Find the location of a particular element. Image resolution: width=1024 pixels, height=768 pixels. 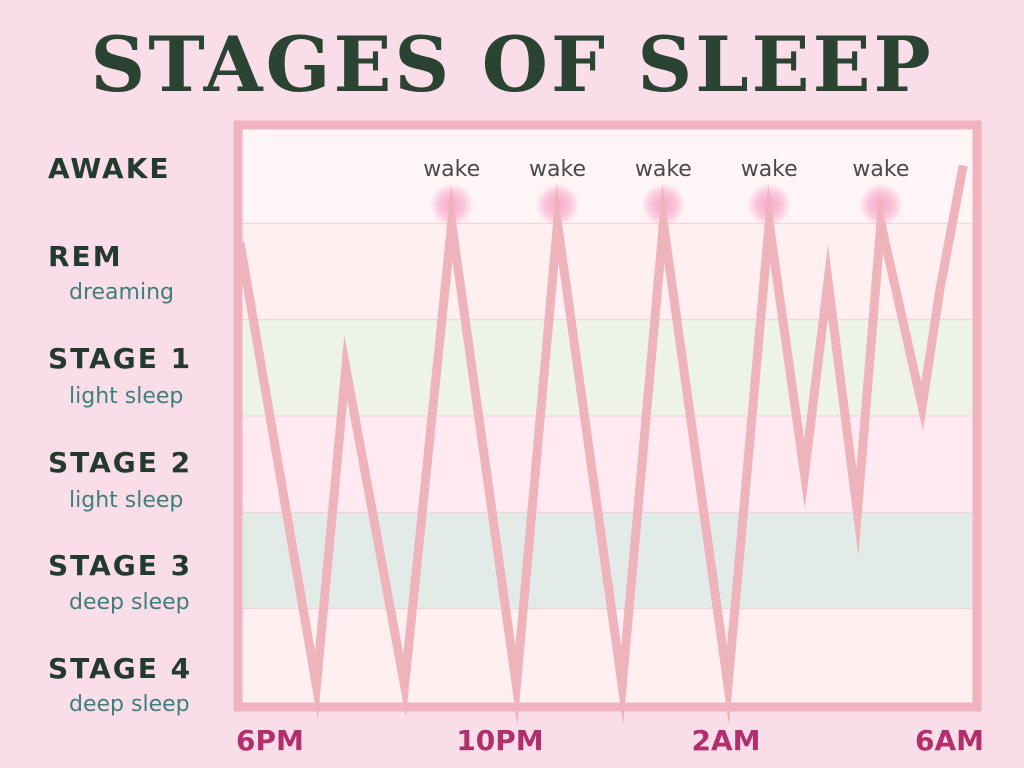

stage-subtitle-stage2: light sleep is located at coordinates (126, 500).